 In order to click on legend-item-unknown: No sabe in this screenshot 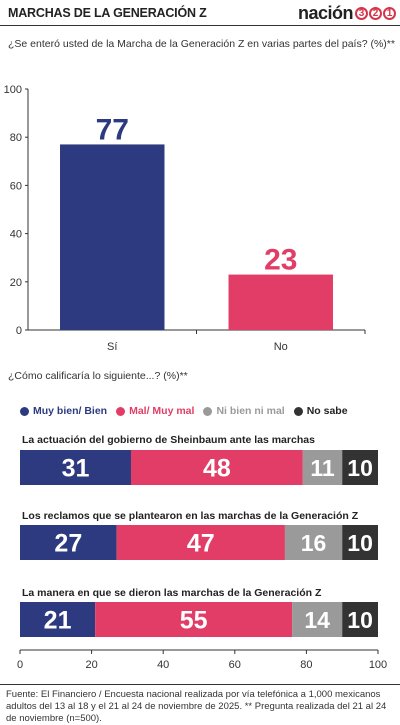, I will do `click(320, 411)`.